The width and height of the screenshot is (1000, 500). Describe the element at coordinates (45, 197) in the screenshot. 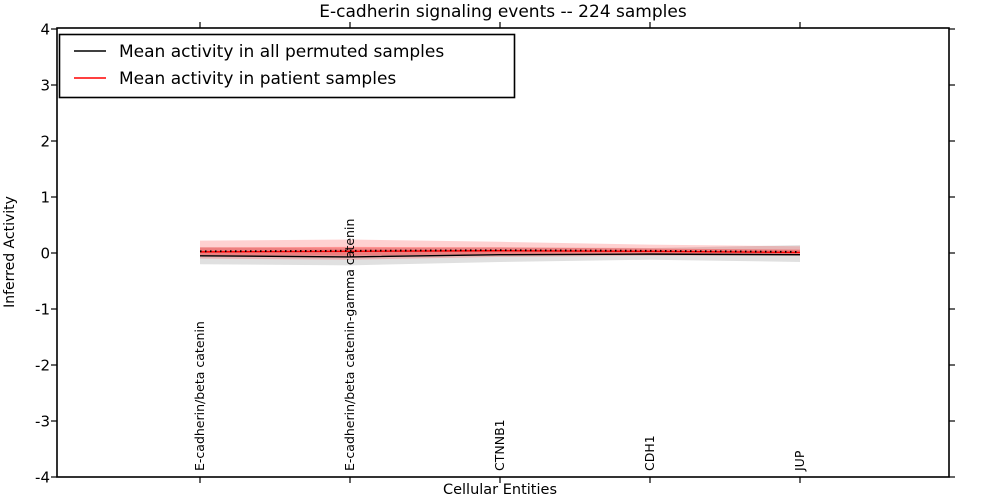

I see `y-tick-label: 1` at that location.